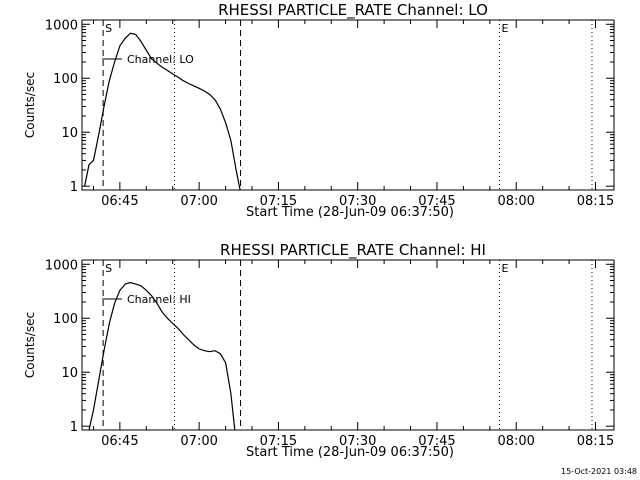 Image resolution: width=640 pixels, height=480 pixels. Describe the element at coordinates (162, 355) in the screenshot. I see `series-line-hi` at that location.